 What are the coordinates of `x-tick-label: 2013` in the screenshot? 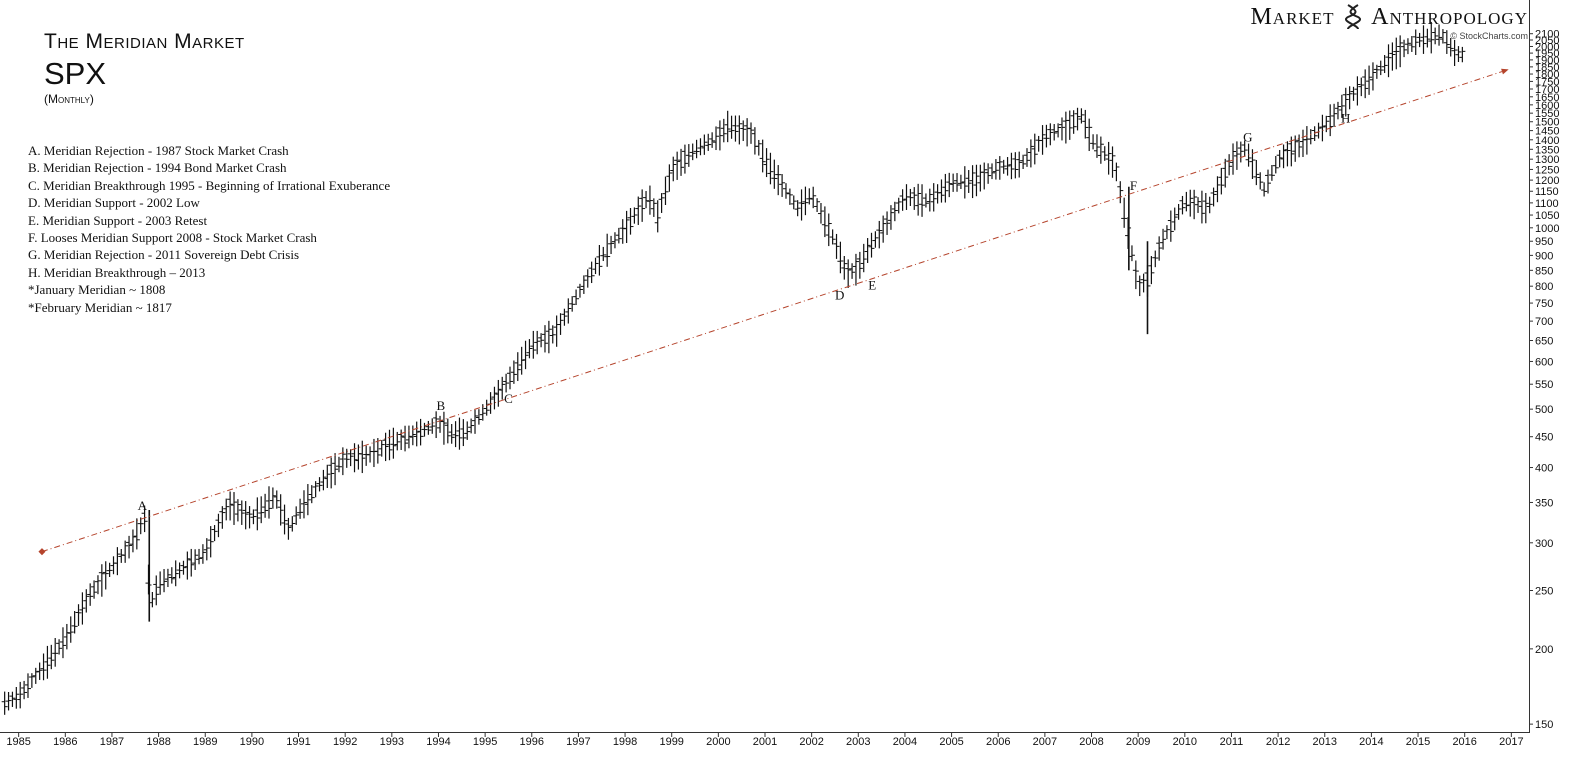 It's located at (1325, 742).